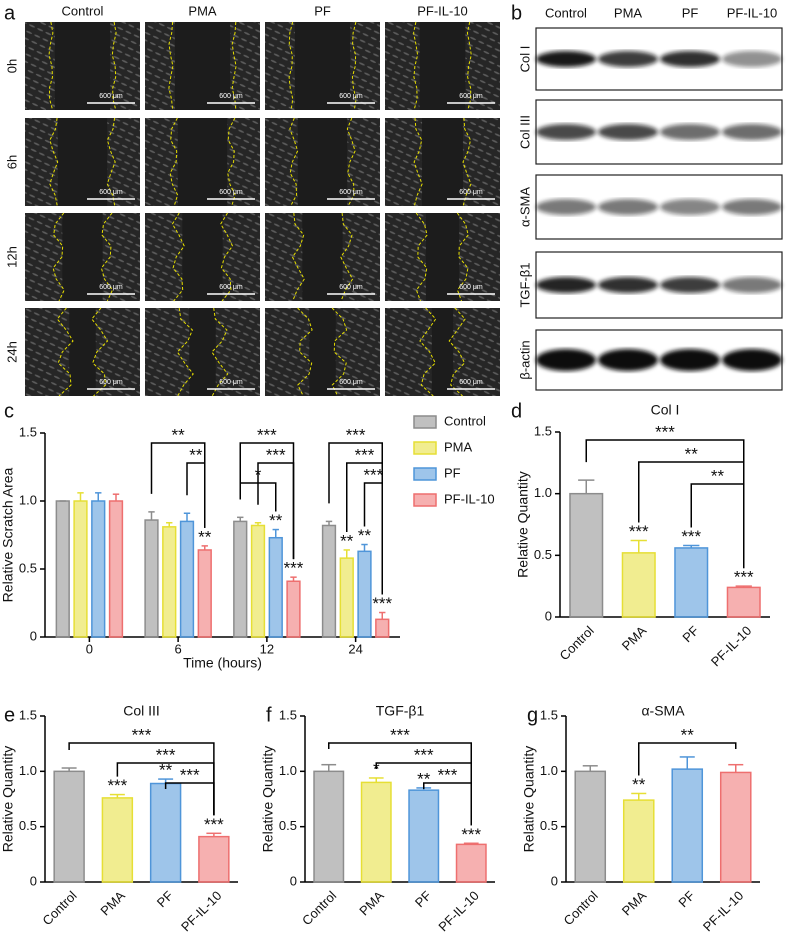 The width and height of the screenshot is (789, 949). I want to click on column-label: PF-IL-10, so click(442, 10).